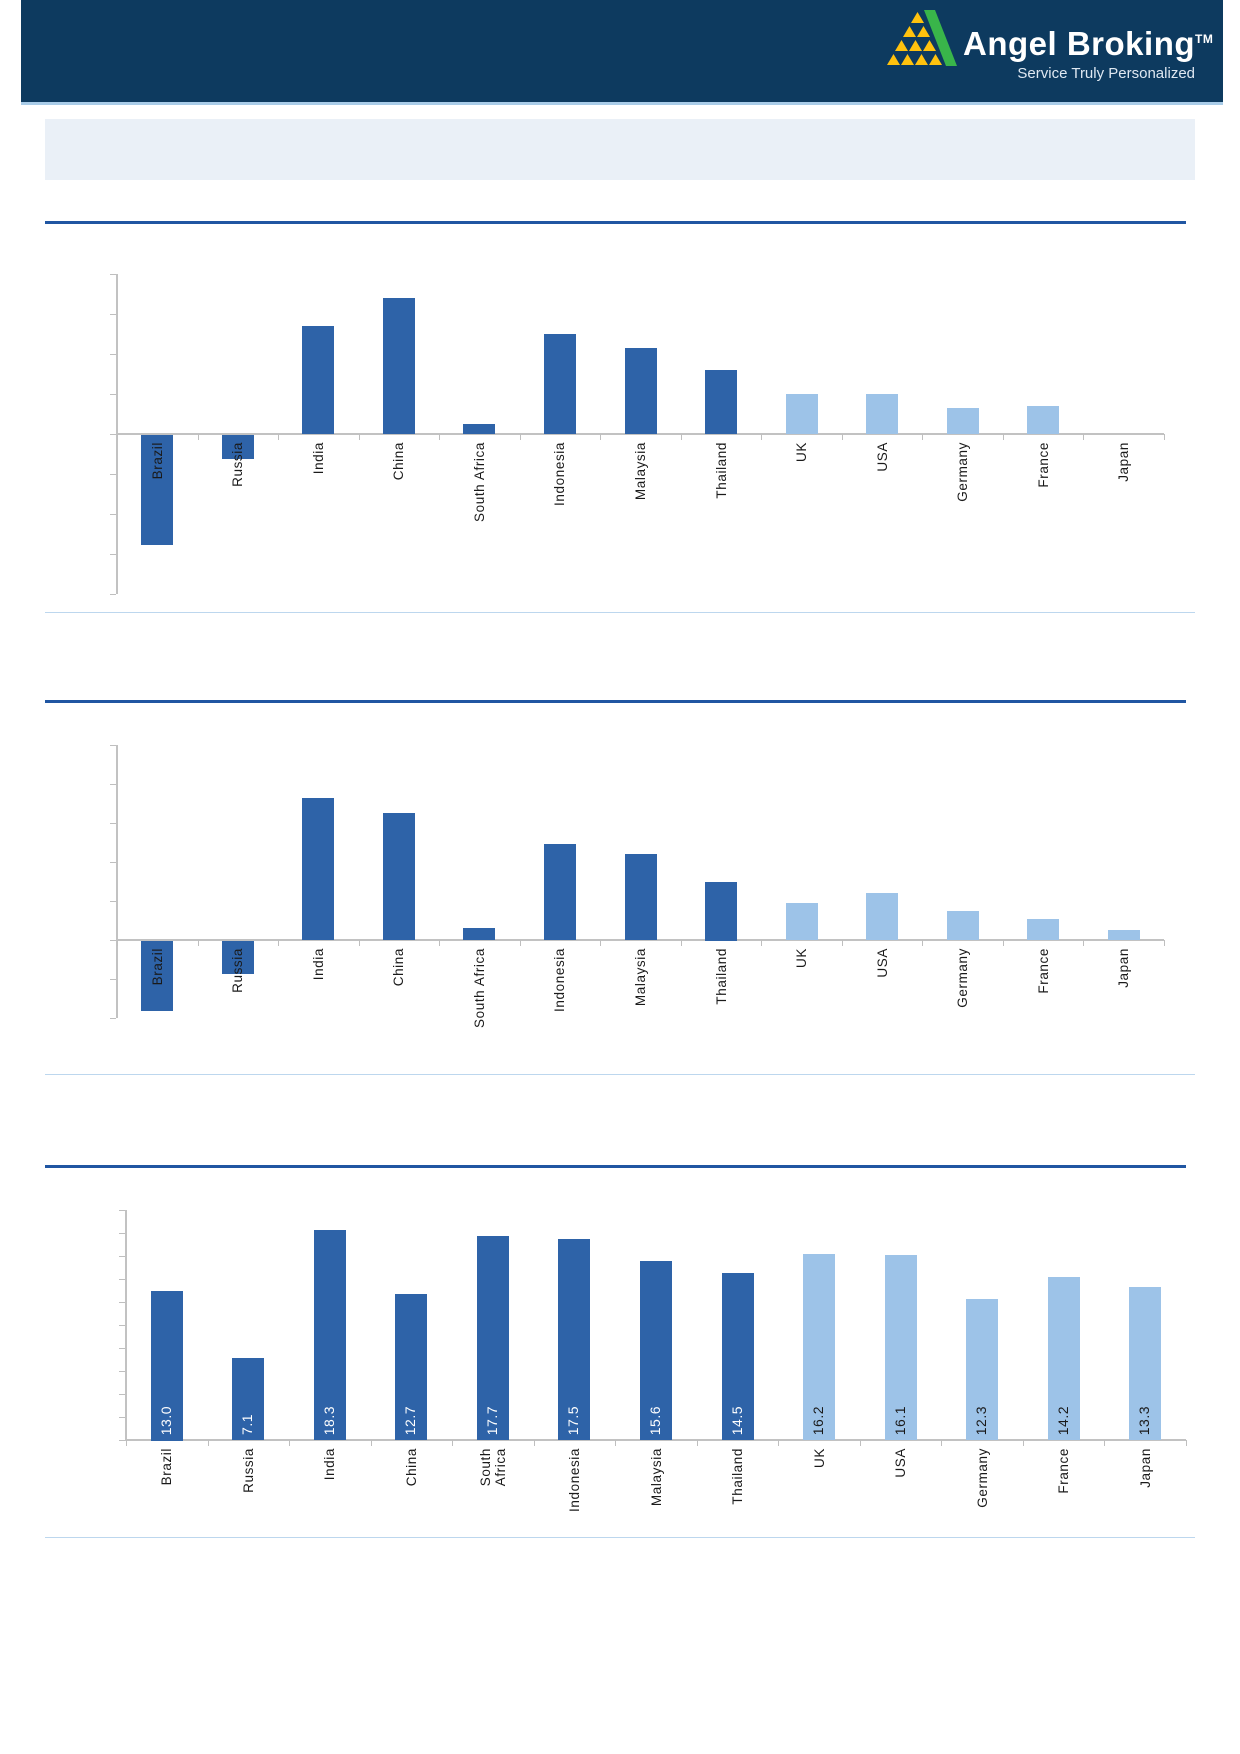 This screenshot has width=1240, height=1754. Describe the element at coordinates (248, 1399) in the screenshot. I see `bar-chart-3-russia` at that location.